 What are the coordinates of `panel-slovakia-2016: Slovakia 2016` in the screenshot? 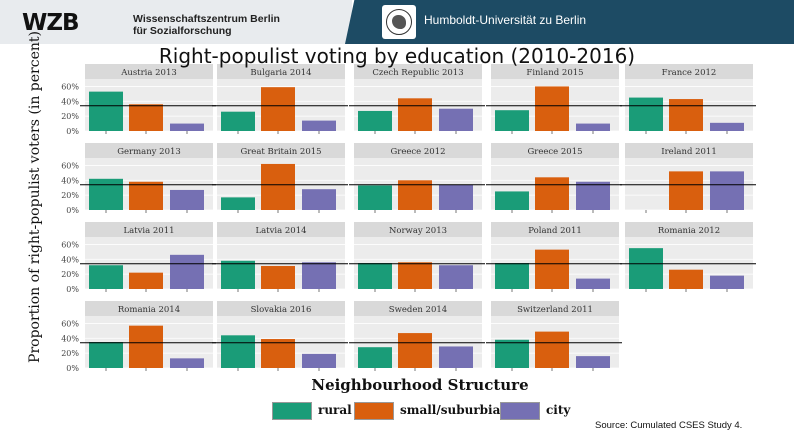 It's located at (280, 336).